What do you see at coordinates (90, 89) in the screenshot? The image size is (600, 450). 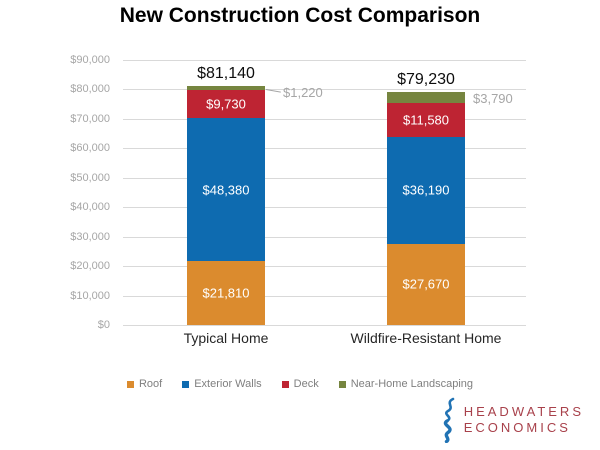 I see `y-axis-tick-label: $80,000` at bounding box center [90, 89].